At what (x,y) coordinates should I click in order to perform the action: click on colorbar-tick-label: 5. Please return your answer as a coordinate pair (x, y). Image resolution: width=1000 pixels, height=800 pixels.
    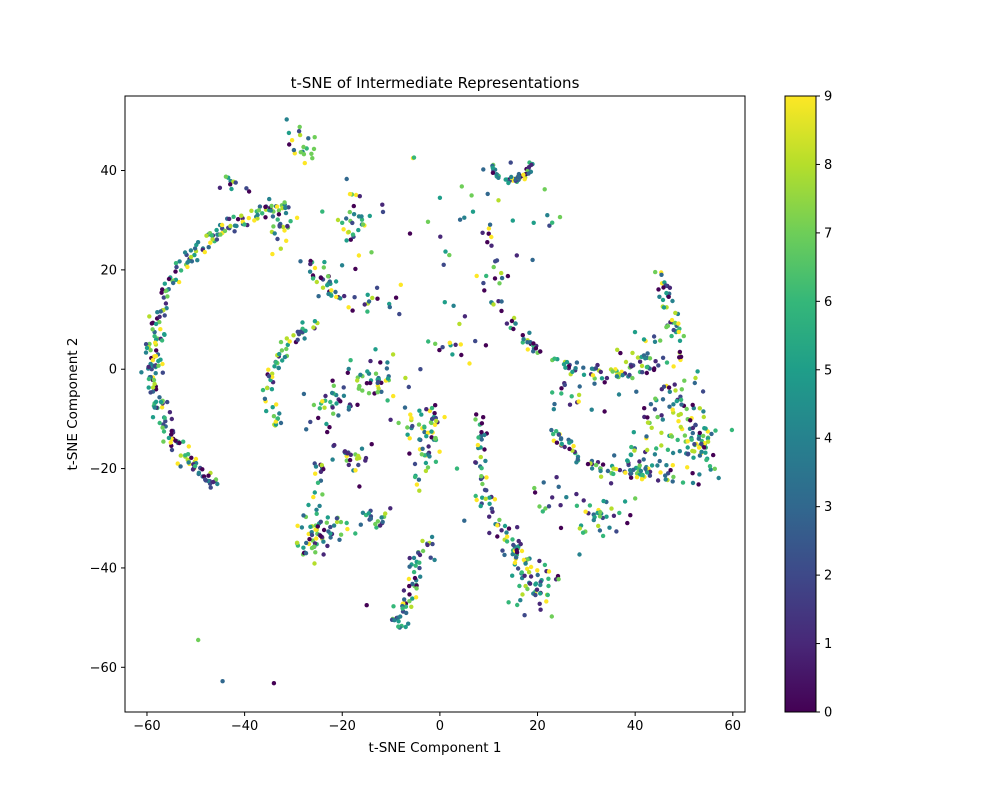
    Looking at the image, I should click on (828, 370).